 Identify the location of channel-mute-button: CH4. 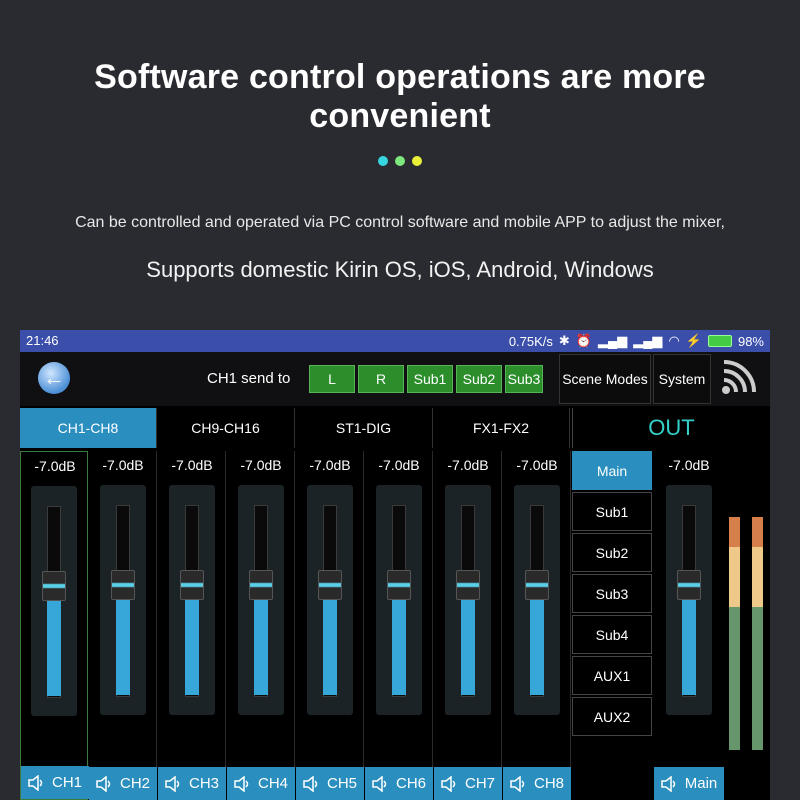
(261, 783).